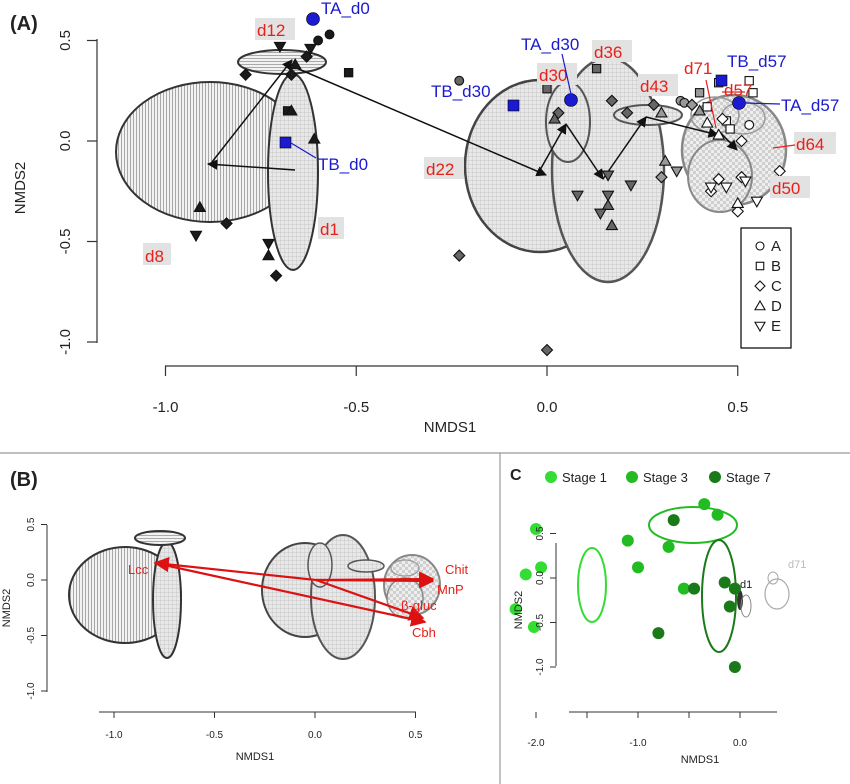  I want to click on panel-a-x-tick-label: 0.5, so click(737, 407).